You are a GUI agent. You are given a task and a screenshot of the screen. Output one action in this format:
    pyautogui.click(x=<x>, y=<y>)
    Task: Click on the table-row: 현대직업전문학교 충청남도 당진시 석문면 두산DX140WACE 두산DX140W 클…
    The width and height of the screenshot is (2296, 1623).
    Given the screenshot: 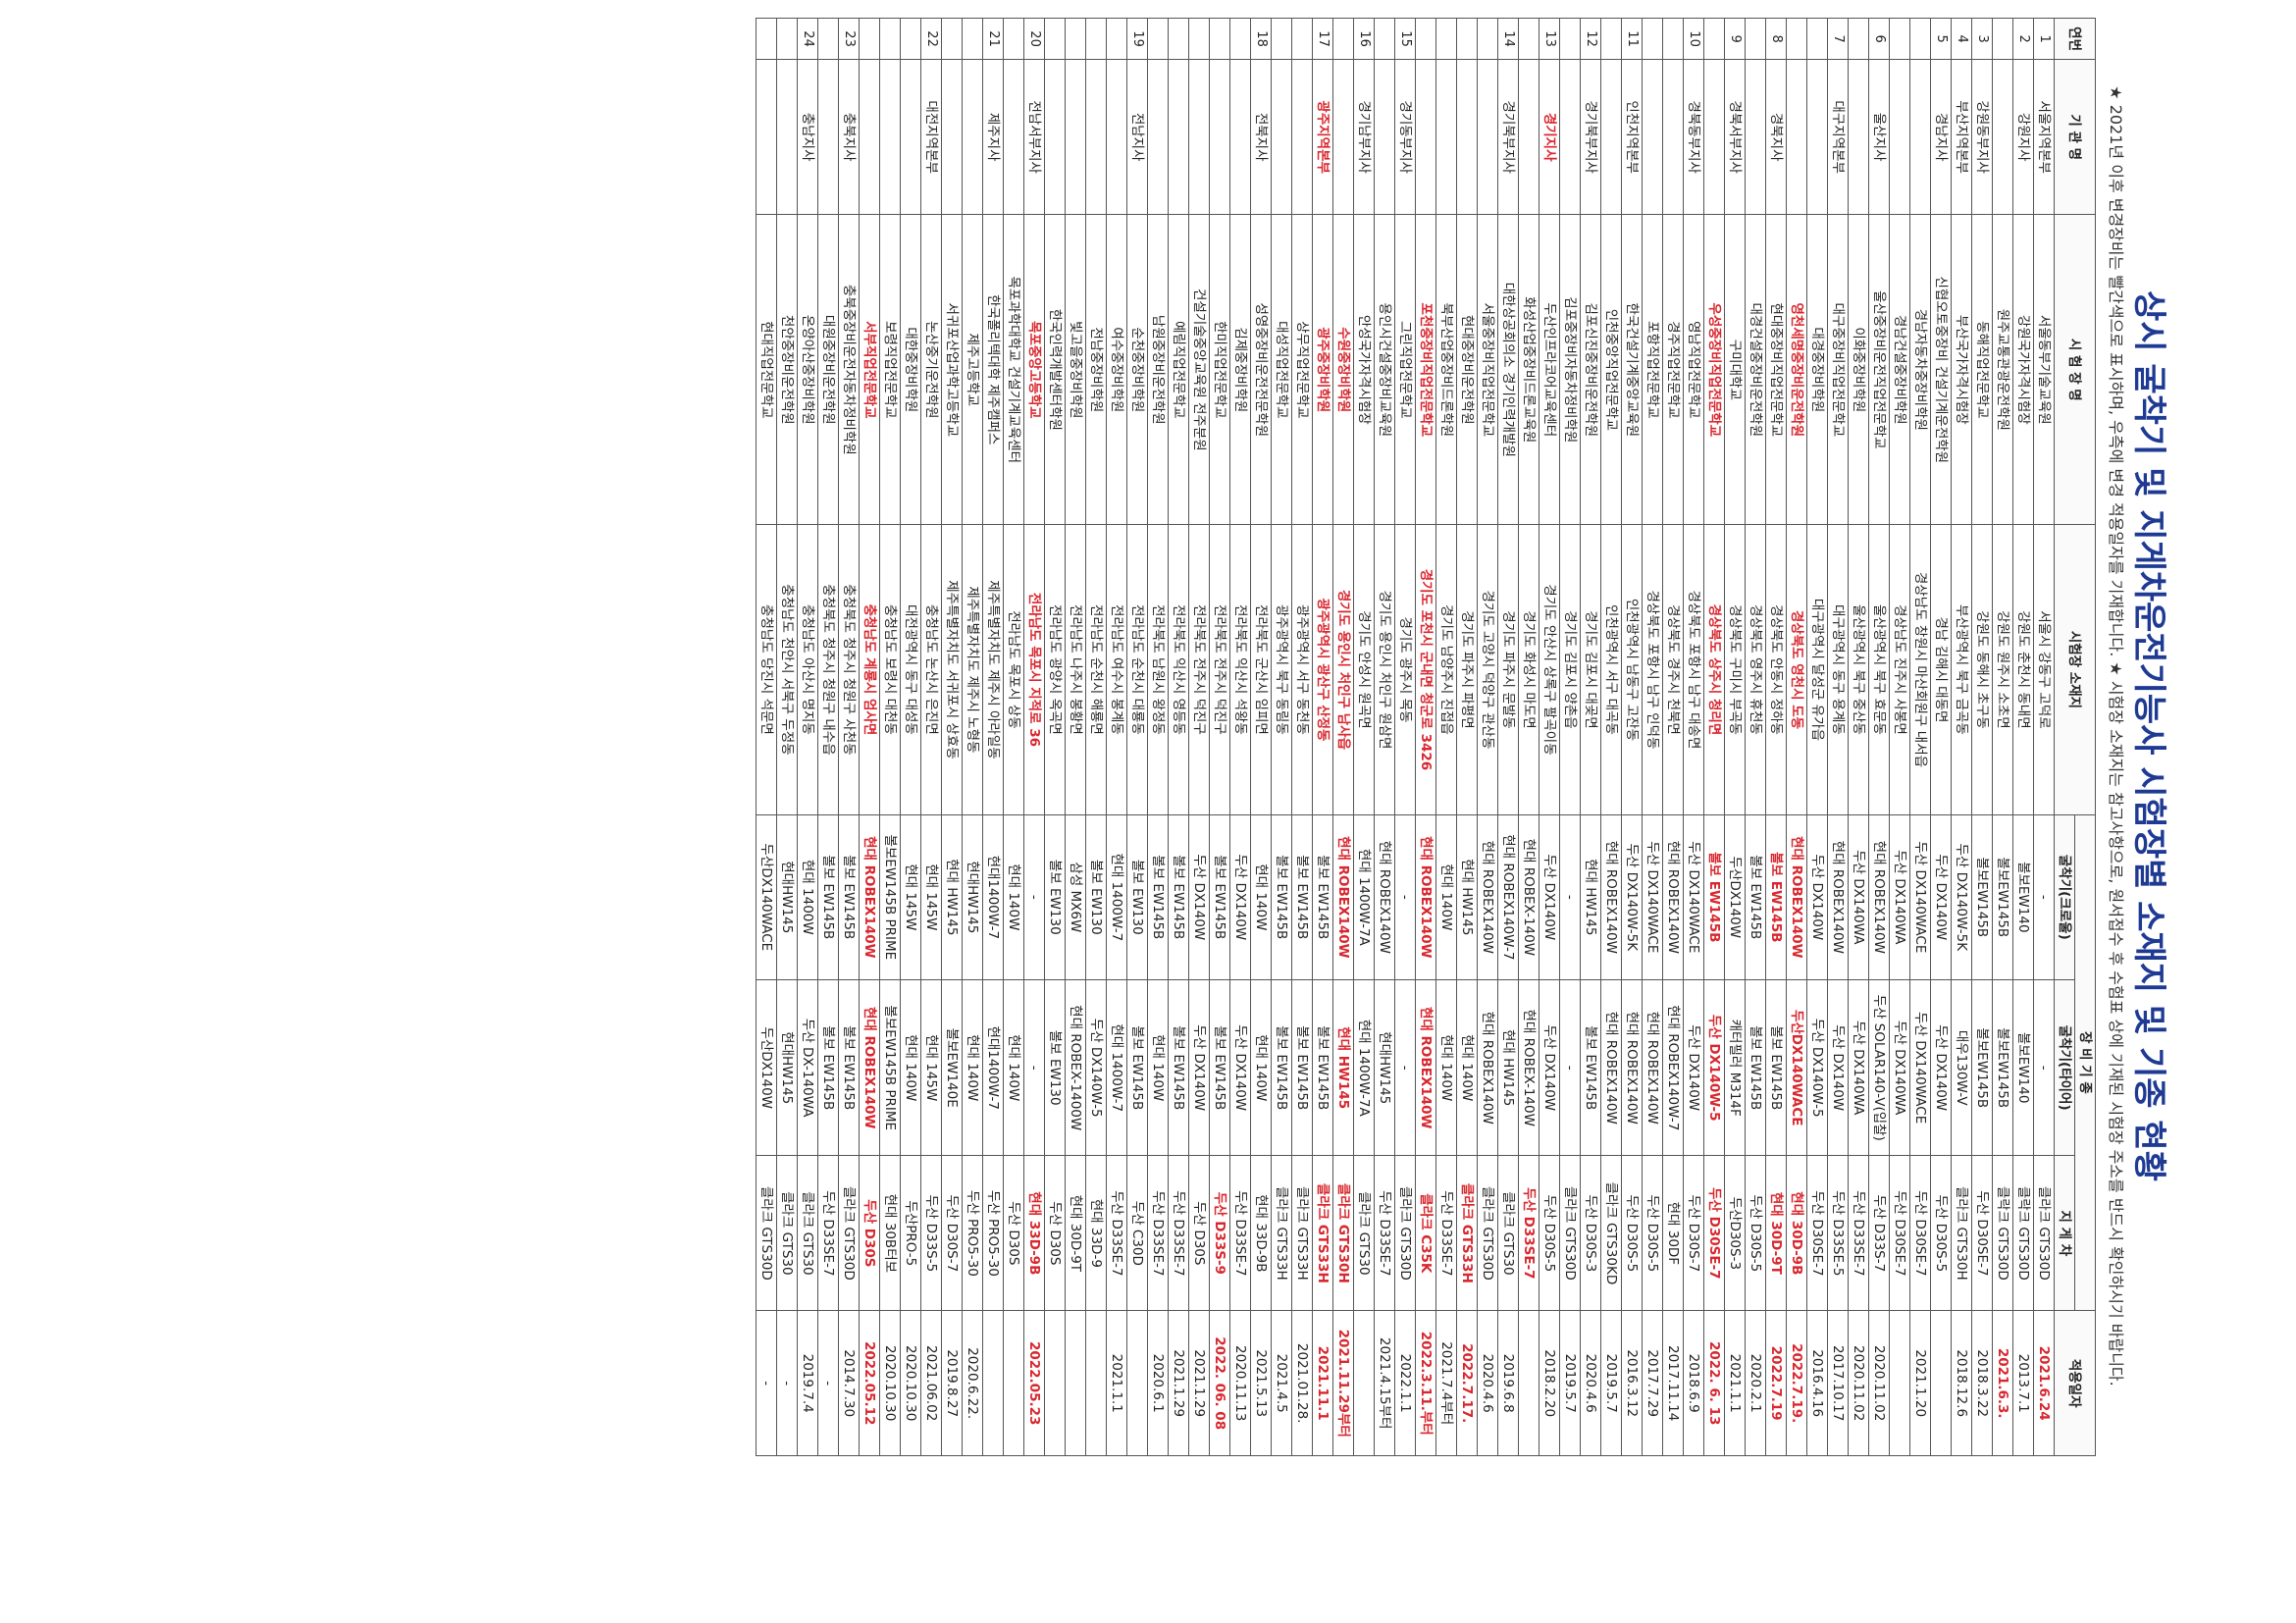 What is the action you would take?
    pyautogui.click(x=766, y=737)
    